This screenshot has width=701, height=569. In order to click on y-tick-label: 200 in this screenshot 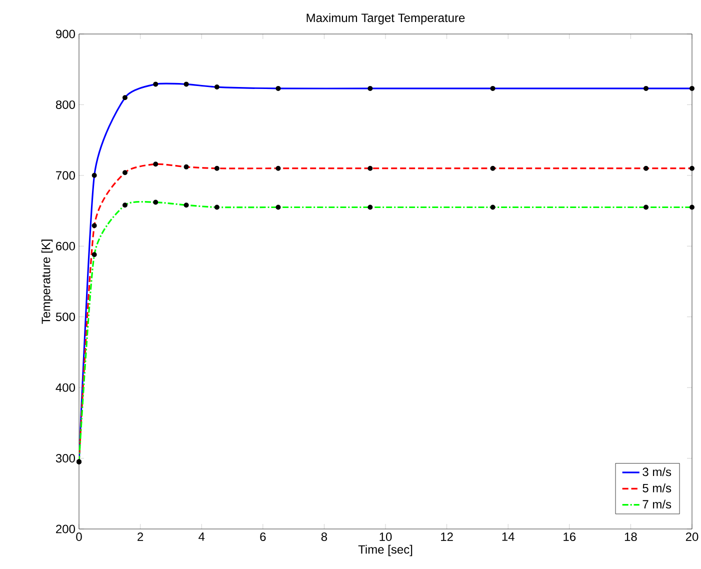, I will do `click(66, 529)`.